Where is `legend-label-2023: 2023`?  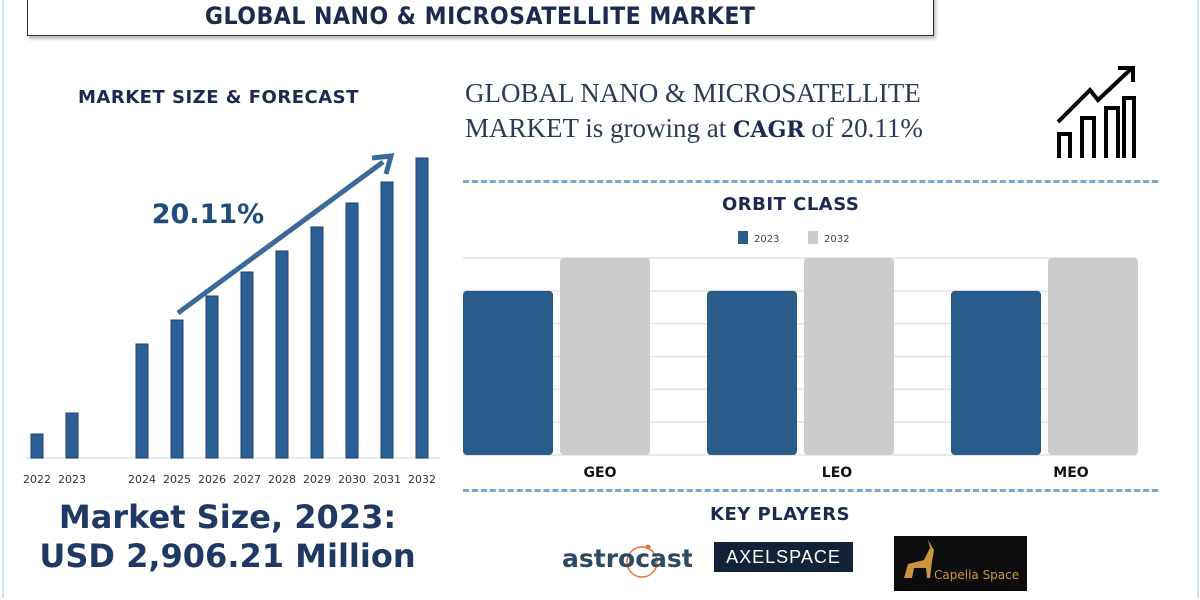 legend-label-2023: 2023 is located at coordinates (766, 239).